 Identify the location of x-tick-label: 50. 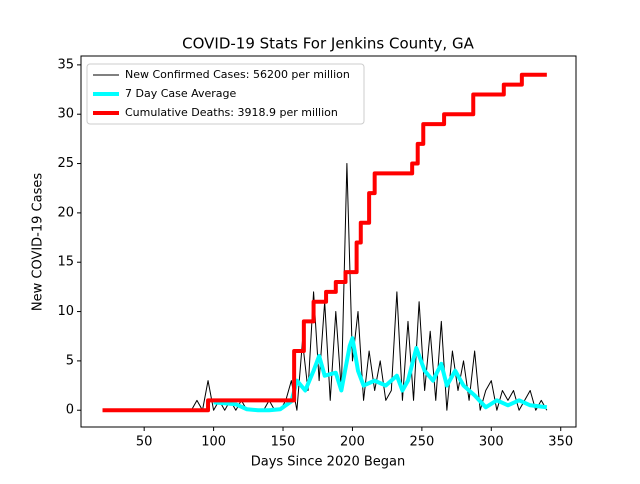
(144, 442).